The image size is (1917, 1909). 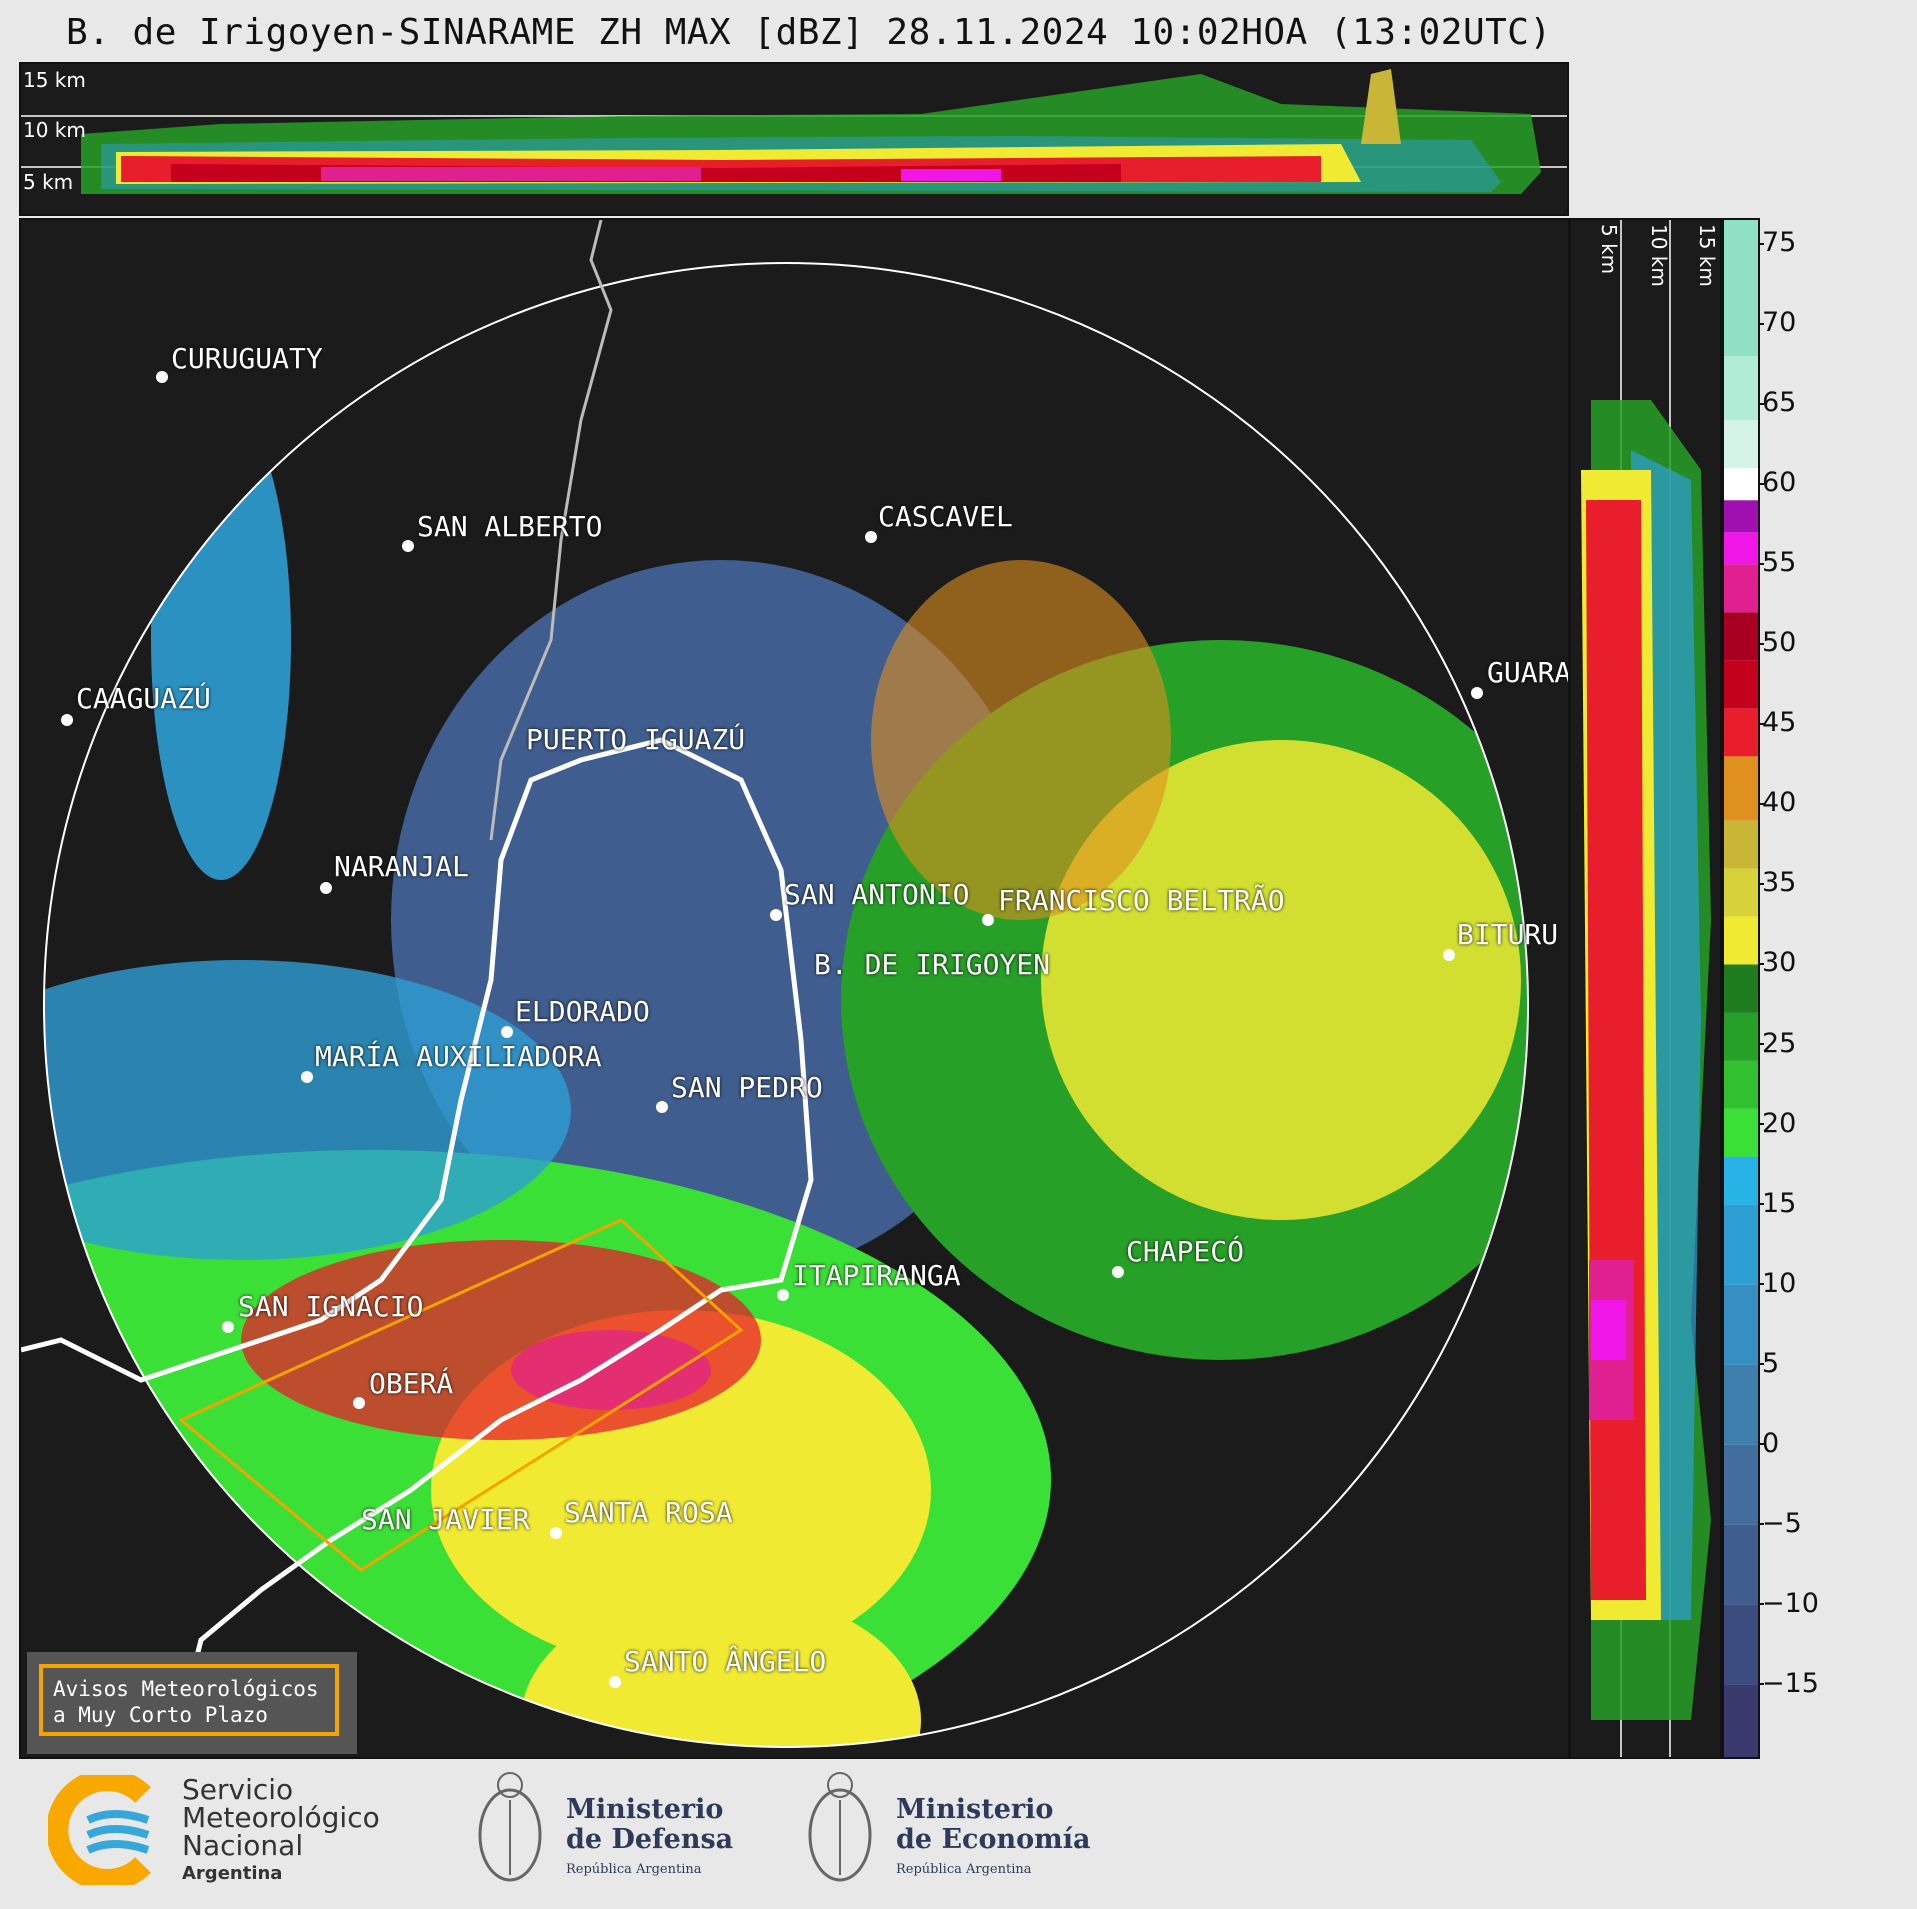 What do you see at coordinates (1185, 1251) in the screenshot?
I see `city-label-chapeco: CHAPECÓ` at bounding box center [1185, 1251].